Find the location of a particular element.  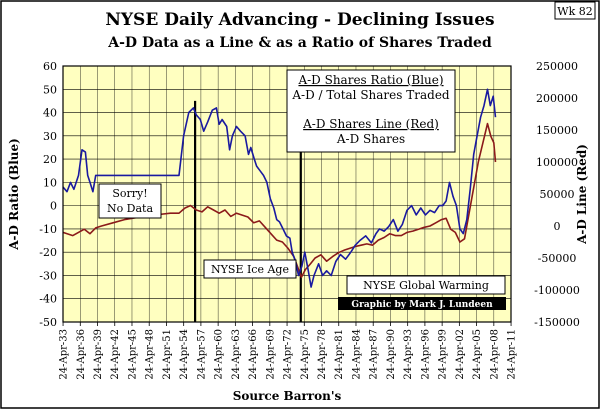

x-tick-label: 24-Apr-90 is located at coordinates (391, 354).